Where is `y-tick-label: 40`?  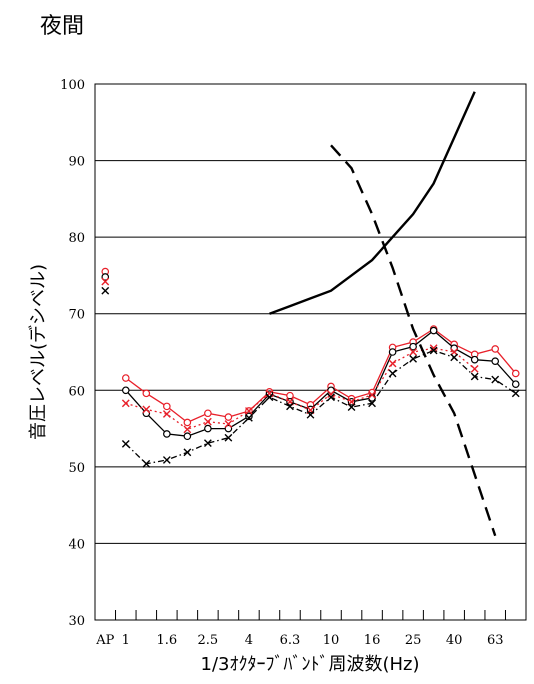
y-tick-label: 40 is located at coordinates (76, 544).